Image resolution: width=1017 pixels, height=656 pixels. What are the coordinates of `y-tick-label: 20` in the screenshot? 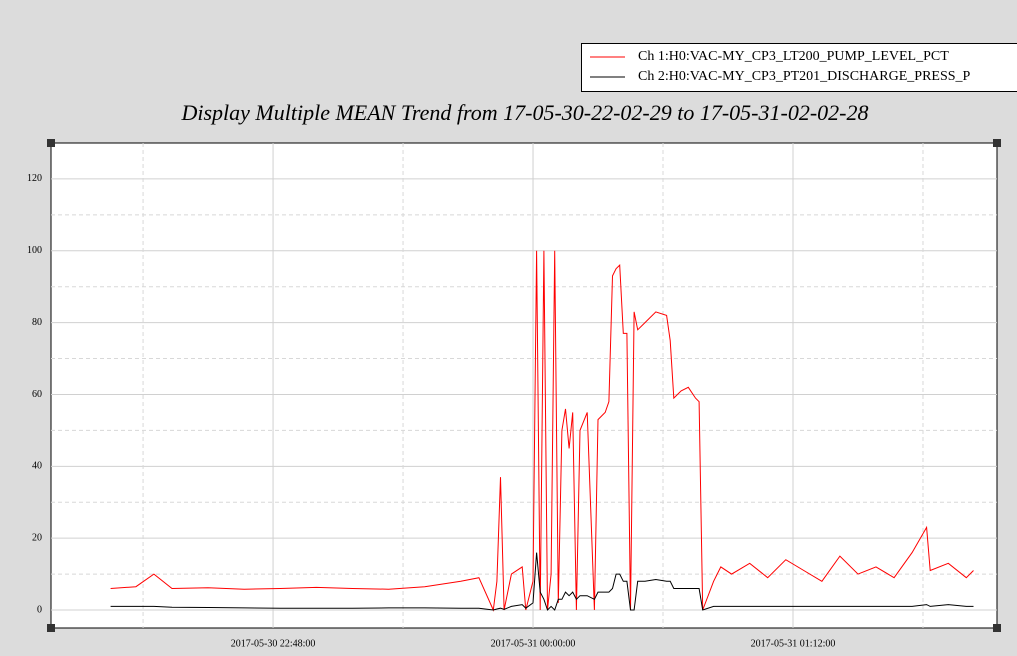 It's located at (37, 537).